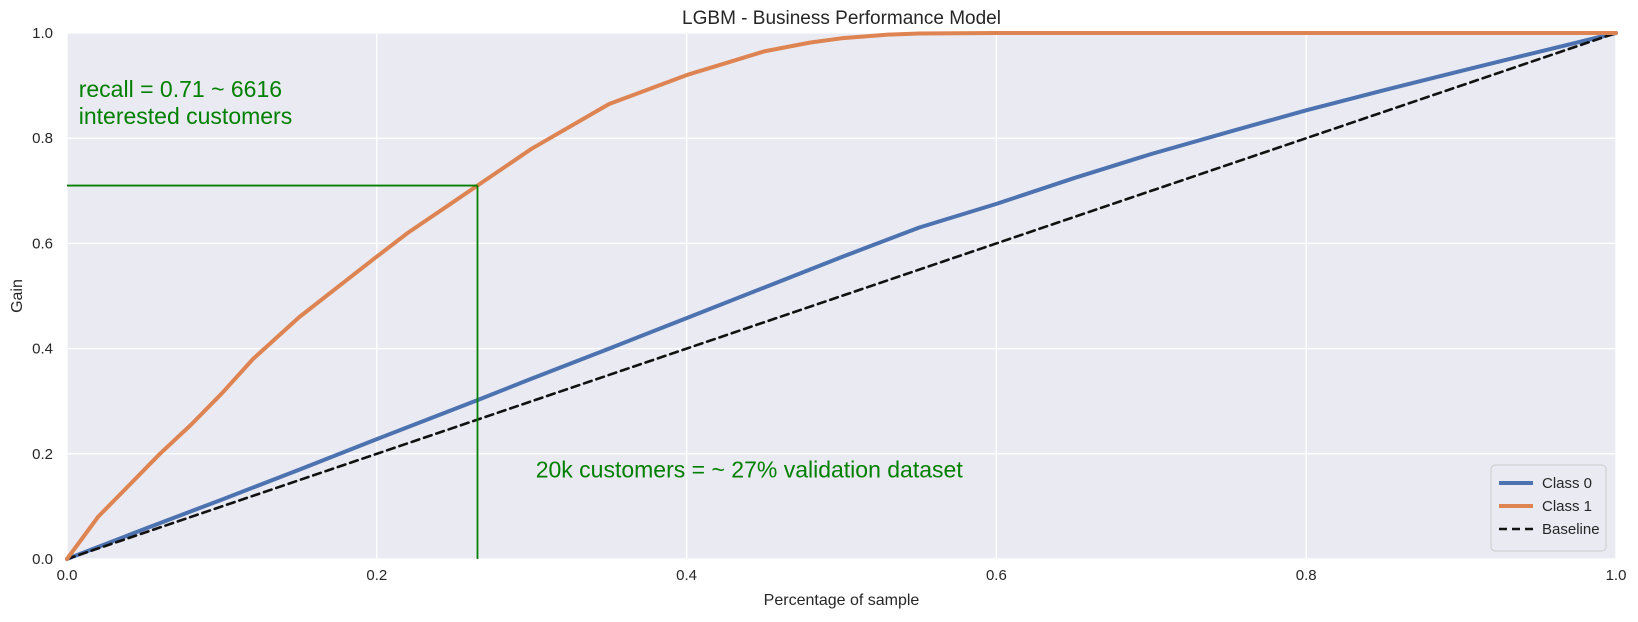 This screenshot has height=622, width=1638. Describe the element at coordinates (841, 18) in the screenshot. I see `chart-title: LGBM - Business Performance Model` at that location.